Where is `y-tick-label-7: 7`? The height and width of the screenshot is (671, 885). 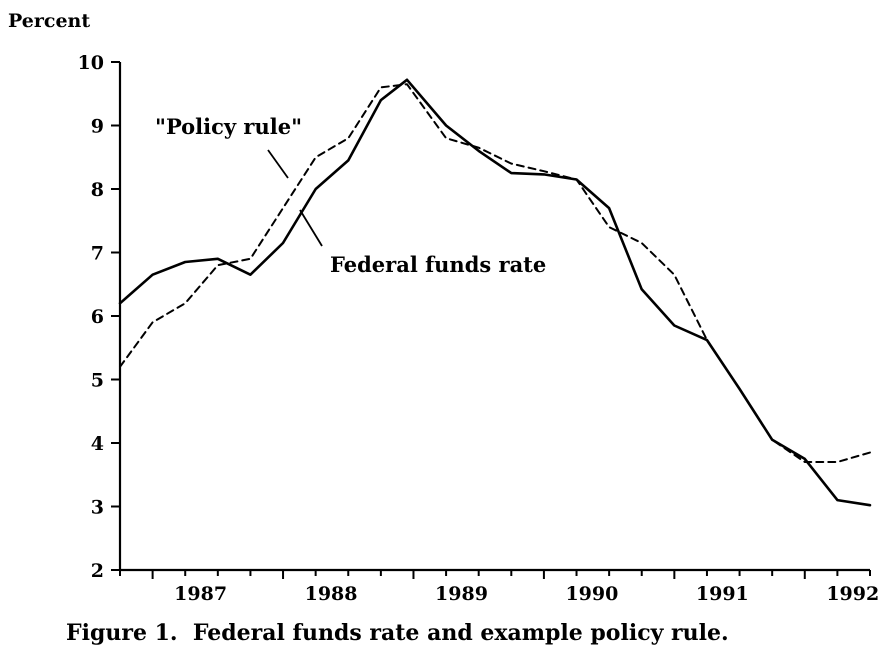
y-tick-label-7: 7 is located at coordinates (97, 254).